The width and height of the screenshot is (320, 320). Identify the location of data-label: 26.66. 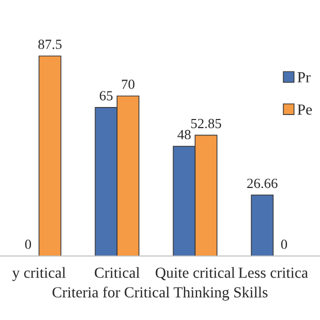
(262, 183).